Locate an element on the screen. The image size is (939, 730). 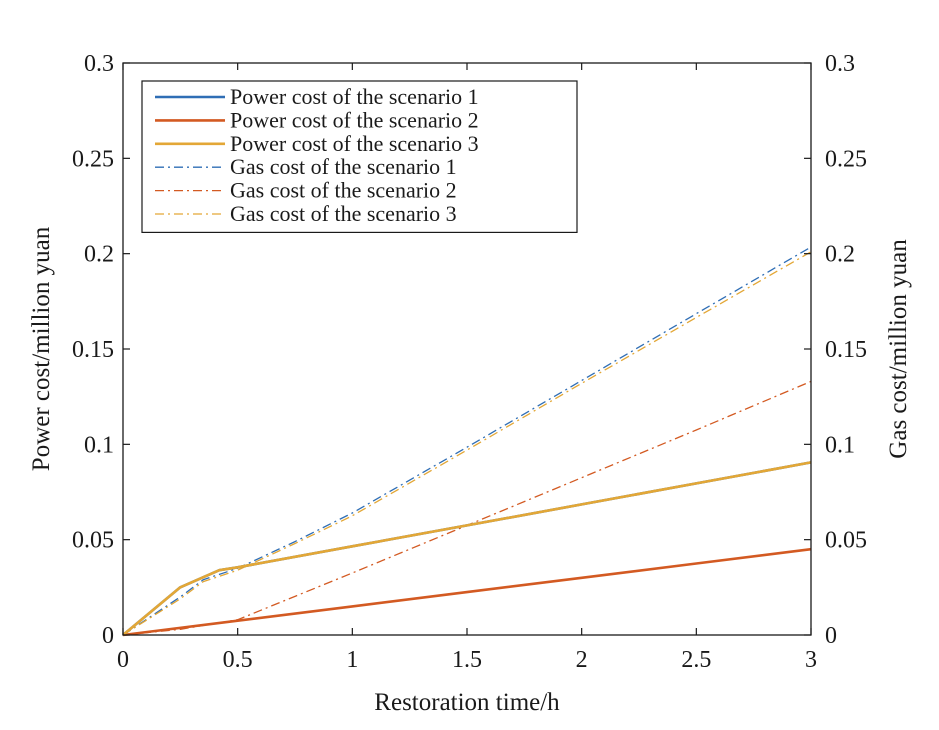
y-tick-label: 0.2 is located at coordinates (99, 255).